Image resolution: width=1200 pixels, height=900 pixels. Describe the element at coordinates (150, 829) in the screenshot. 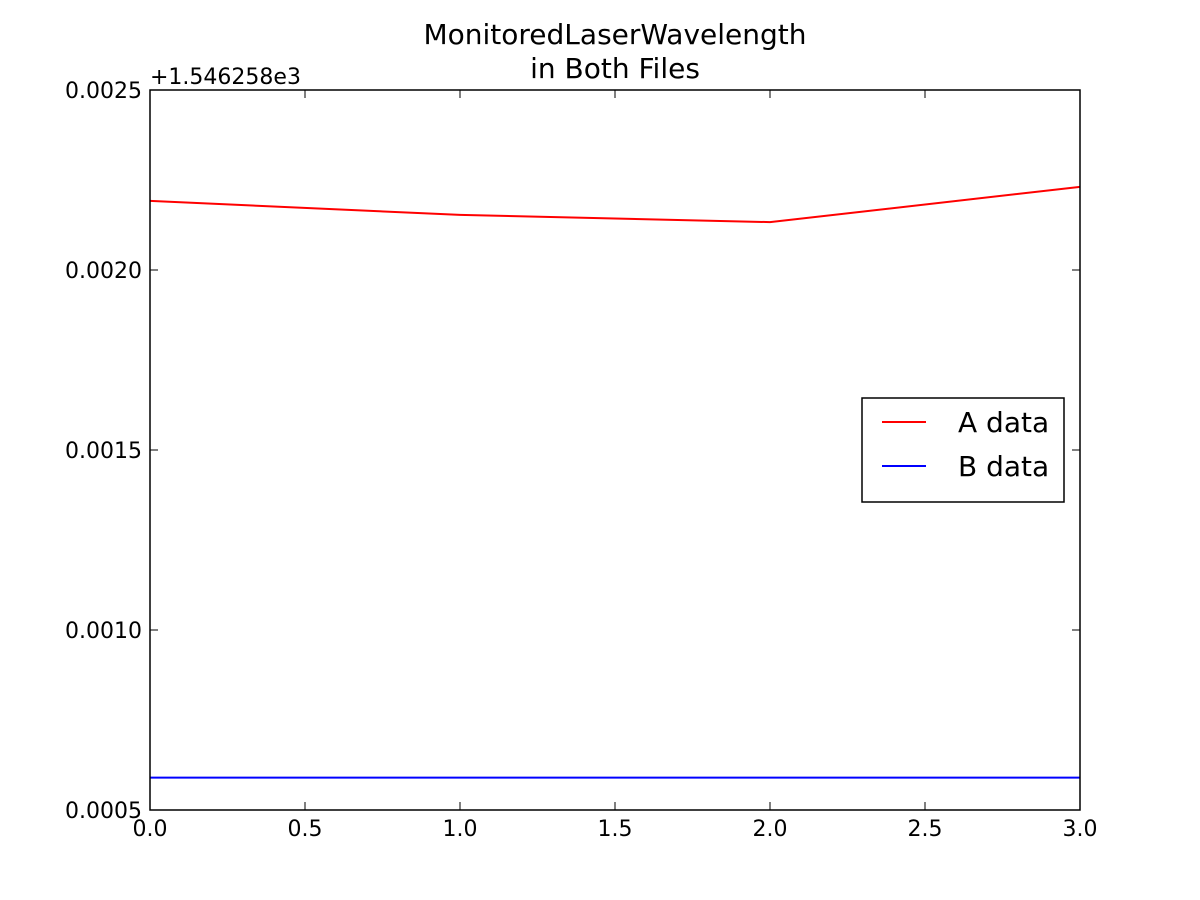

I see `x-tick-label: 0.0` at that location.